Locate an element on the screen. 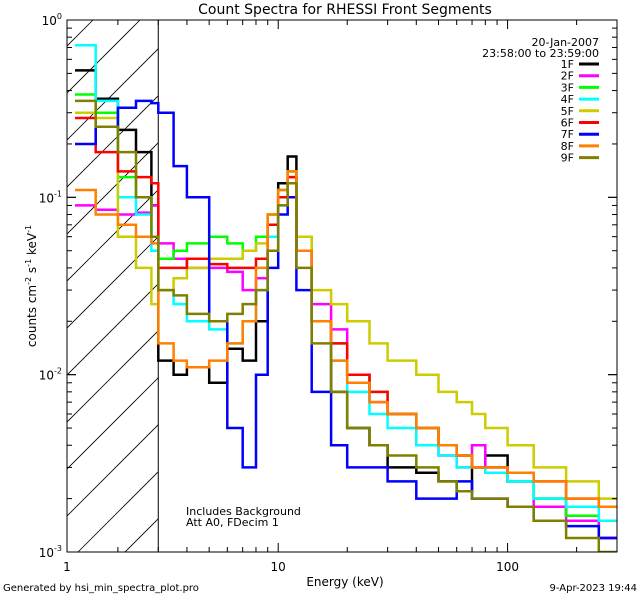 Image resolution: width=640 pixels, height=600 pixels. annotation-background: Includes Background is located at coordinates (243, 511).